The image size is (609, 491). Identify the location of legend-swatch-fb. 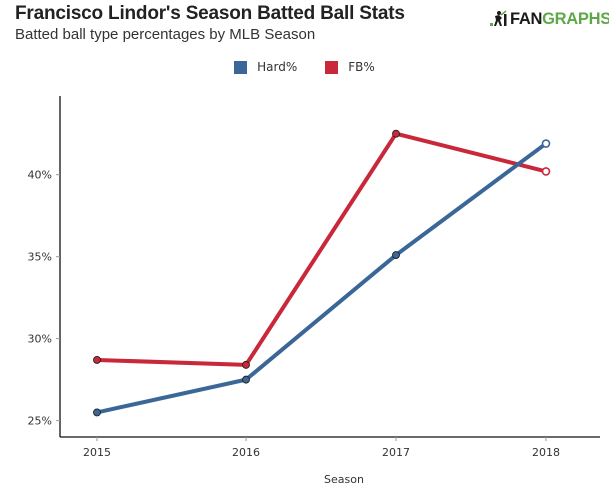
(332, 67).